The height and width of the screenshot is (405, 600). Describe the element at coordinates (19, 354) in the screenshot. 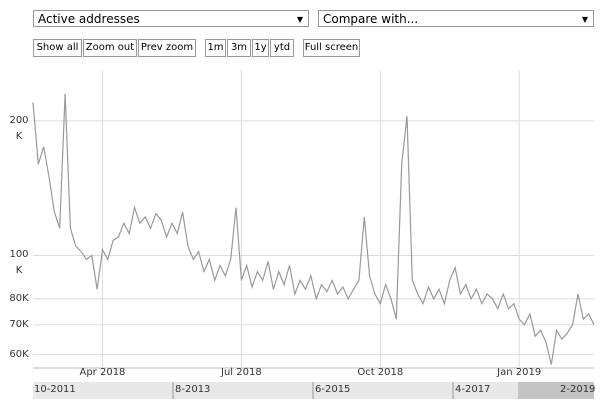

I see `y-tick-label: 60K` at that location.